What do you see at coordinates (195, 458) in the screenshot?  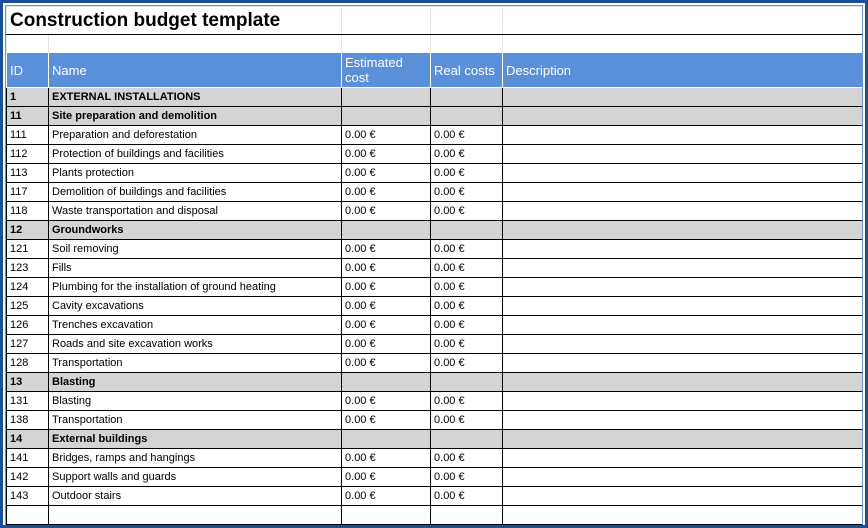 I see `cell: Bridges, ramps and hangings` at bounding box center [195, 458].